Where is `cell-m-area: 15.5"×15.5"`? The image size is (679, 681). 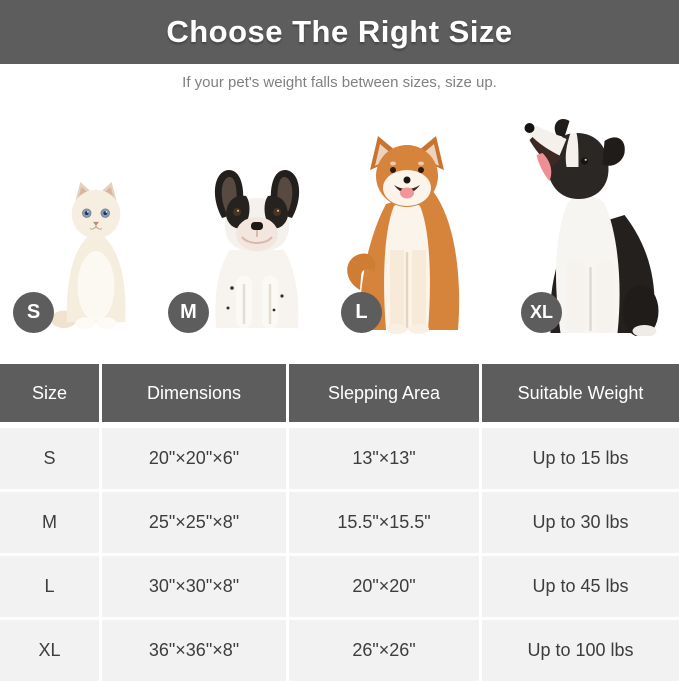
cell-m-area: 15.5"×15.5" is located at coordinates (384, 522).